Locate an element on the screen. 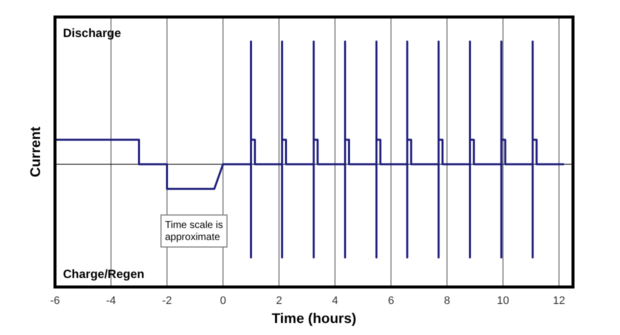  x-axis-title: Time (hours) is located at coordinates (314, 318).